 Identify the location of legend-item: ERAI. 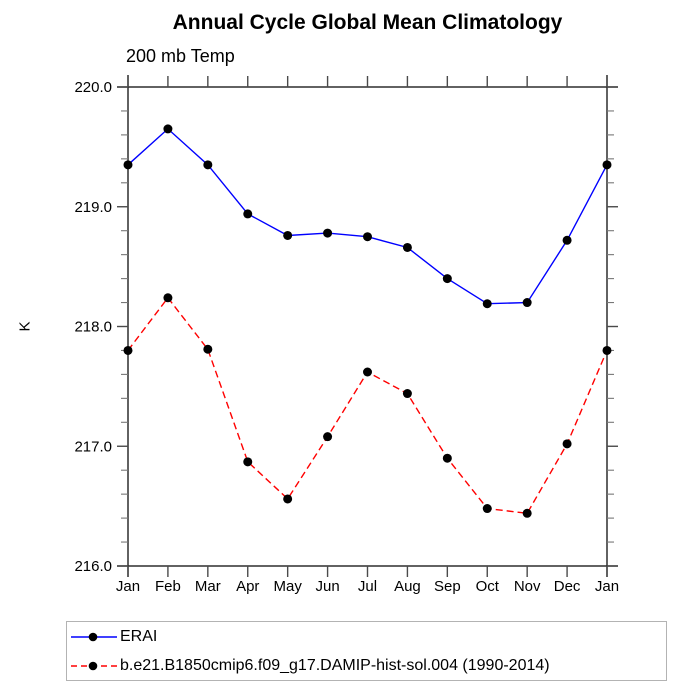
(368, 636).